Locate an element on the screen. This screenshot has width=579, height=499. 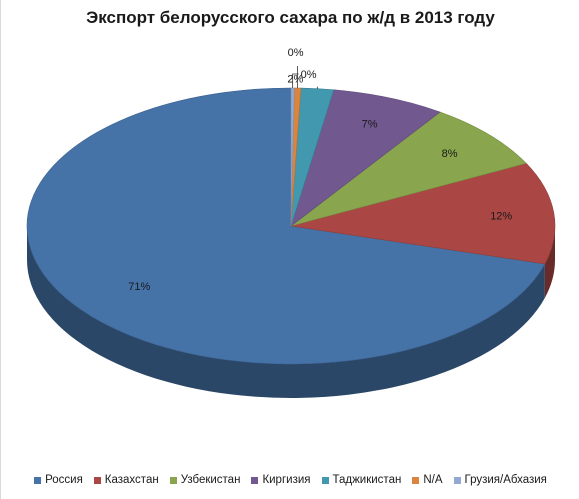
legend-item-узбекистан: Узбекистан is located at coordinates (205, 480).